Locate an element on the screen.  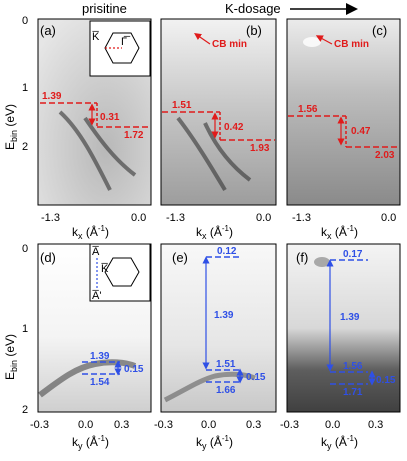
inset-k-label-bottom: K̅ is located at coordinates (105, 269).